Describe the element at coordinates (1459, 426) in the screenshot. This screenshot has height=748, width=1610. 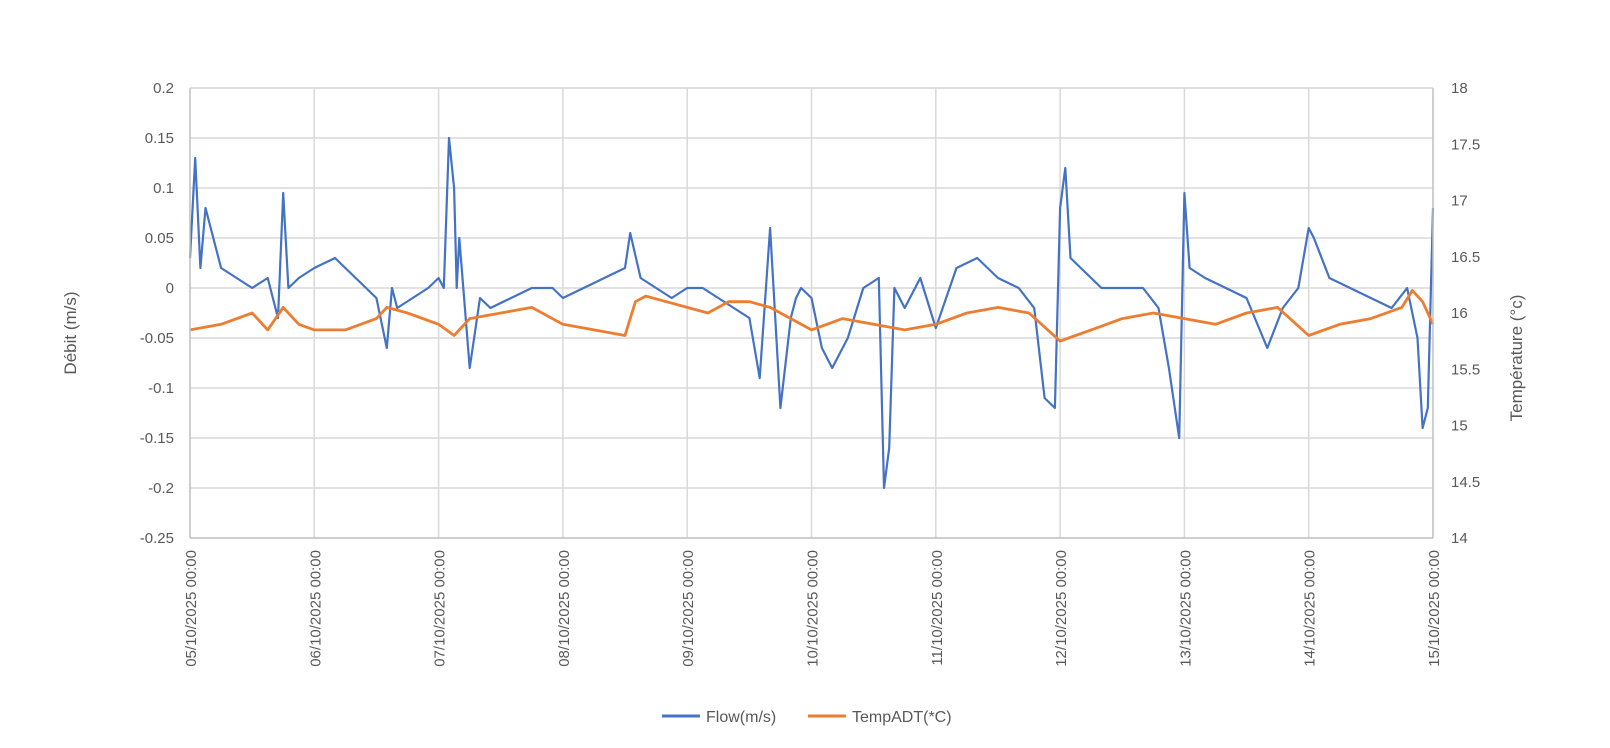
I see `y-tick-label-right: 15` at that location.